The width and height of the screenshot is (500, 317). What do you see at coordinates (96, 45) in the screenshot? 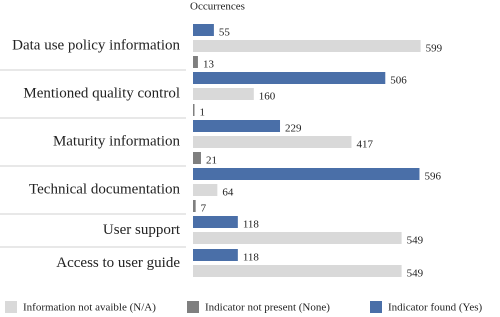
I see `category-label: Data use policy information` at bounding box center [96, 45].